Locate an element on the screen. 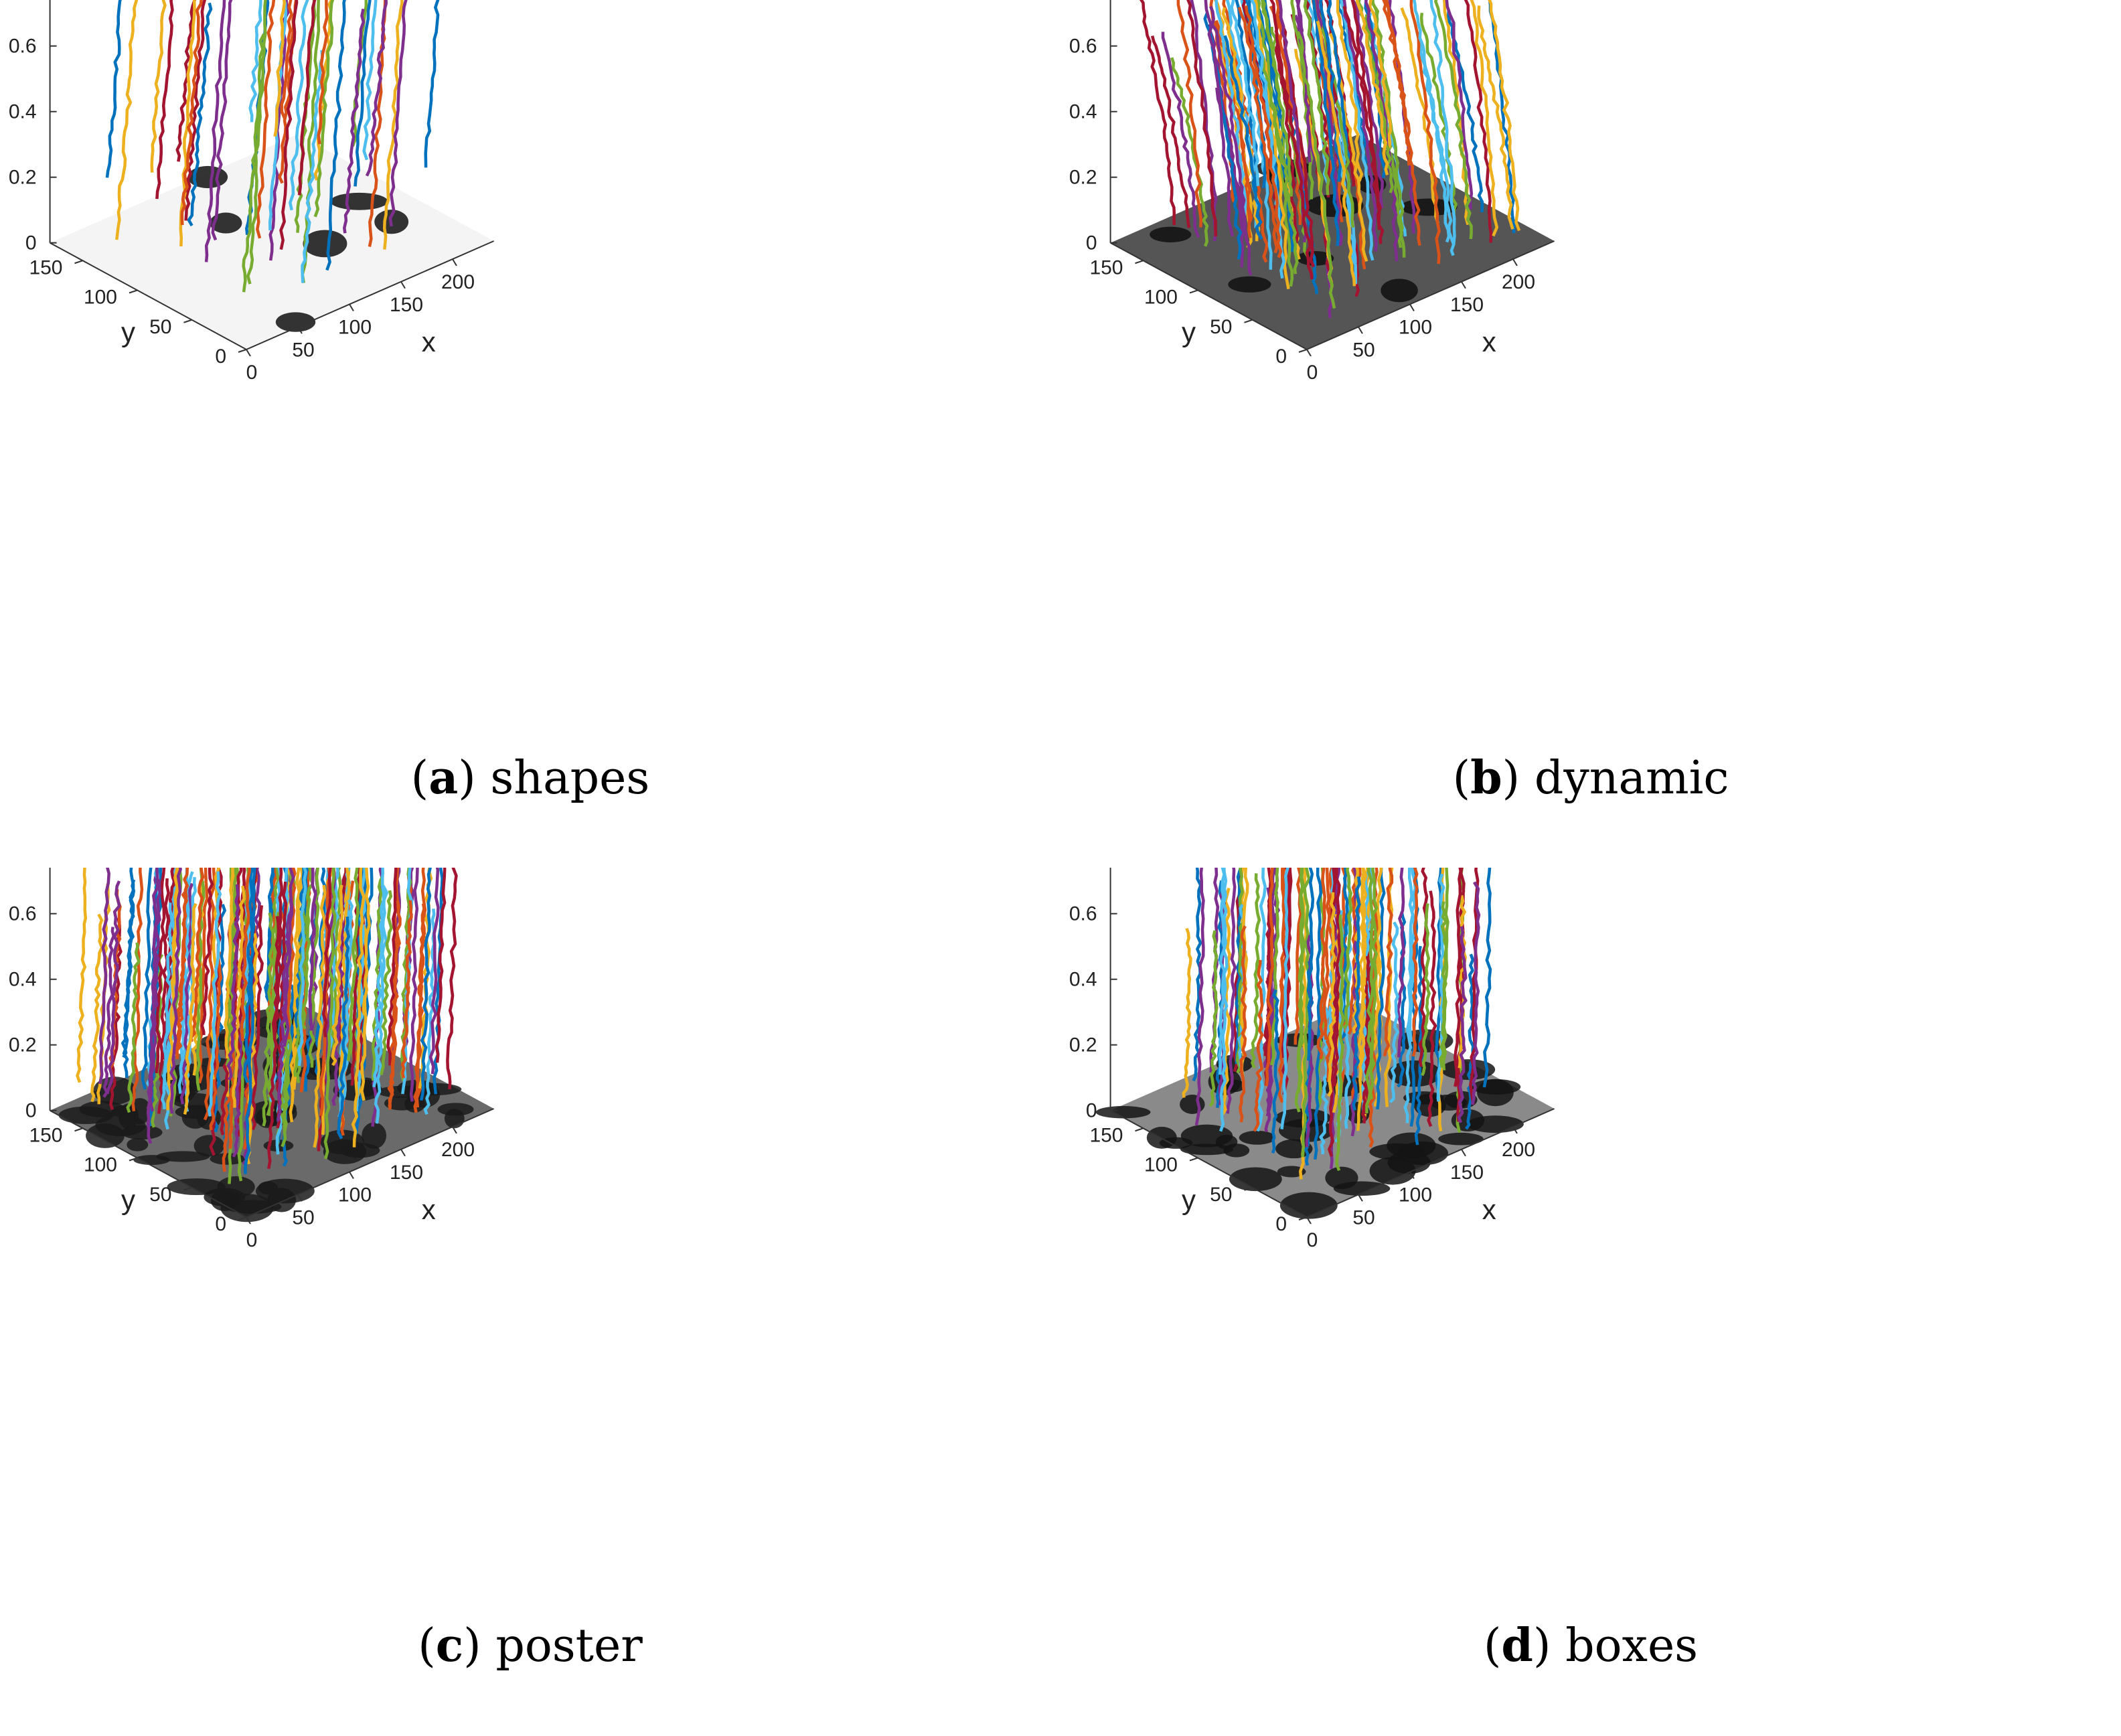  x-axis-label: x is located at coordinates (429, 342).